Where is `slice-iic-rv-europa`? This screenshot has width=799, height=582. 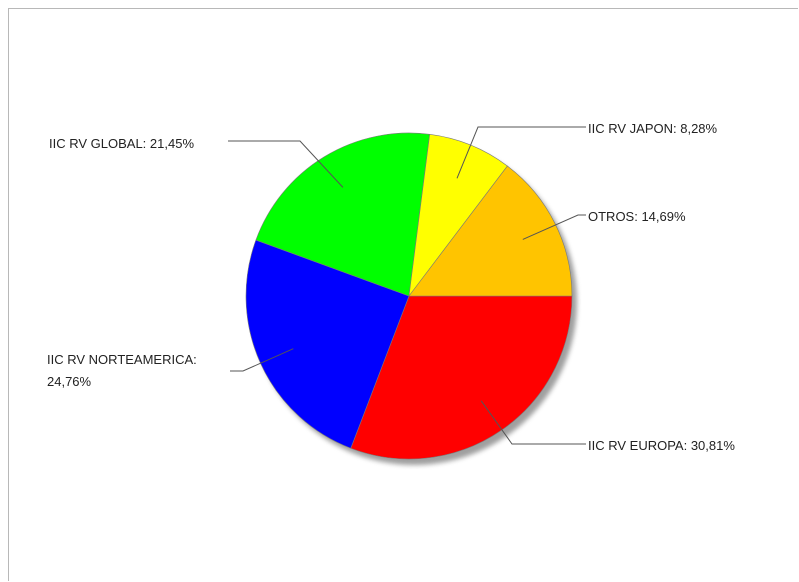
slice-iic-rv-europa is located at coordinates (461, 377).